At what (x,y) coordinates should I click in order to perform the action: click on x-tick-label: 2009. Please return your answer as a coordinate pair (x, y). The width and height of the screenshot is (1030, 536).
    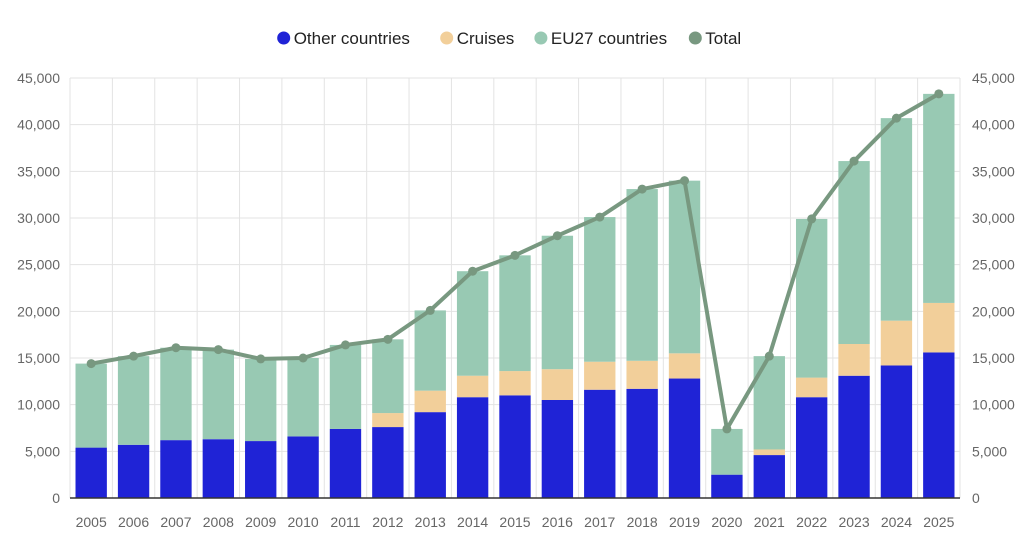
    Looking at the image, I should click on (260, 522).